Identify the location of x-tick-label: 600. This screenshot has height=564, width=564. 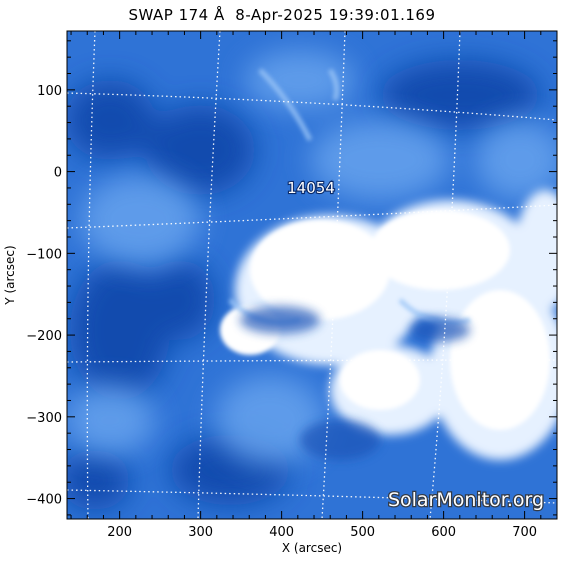
(443, 532).